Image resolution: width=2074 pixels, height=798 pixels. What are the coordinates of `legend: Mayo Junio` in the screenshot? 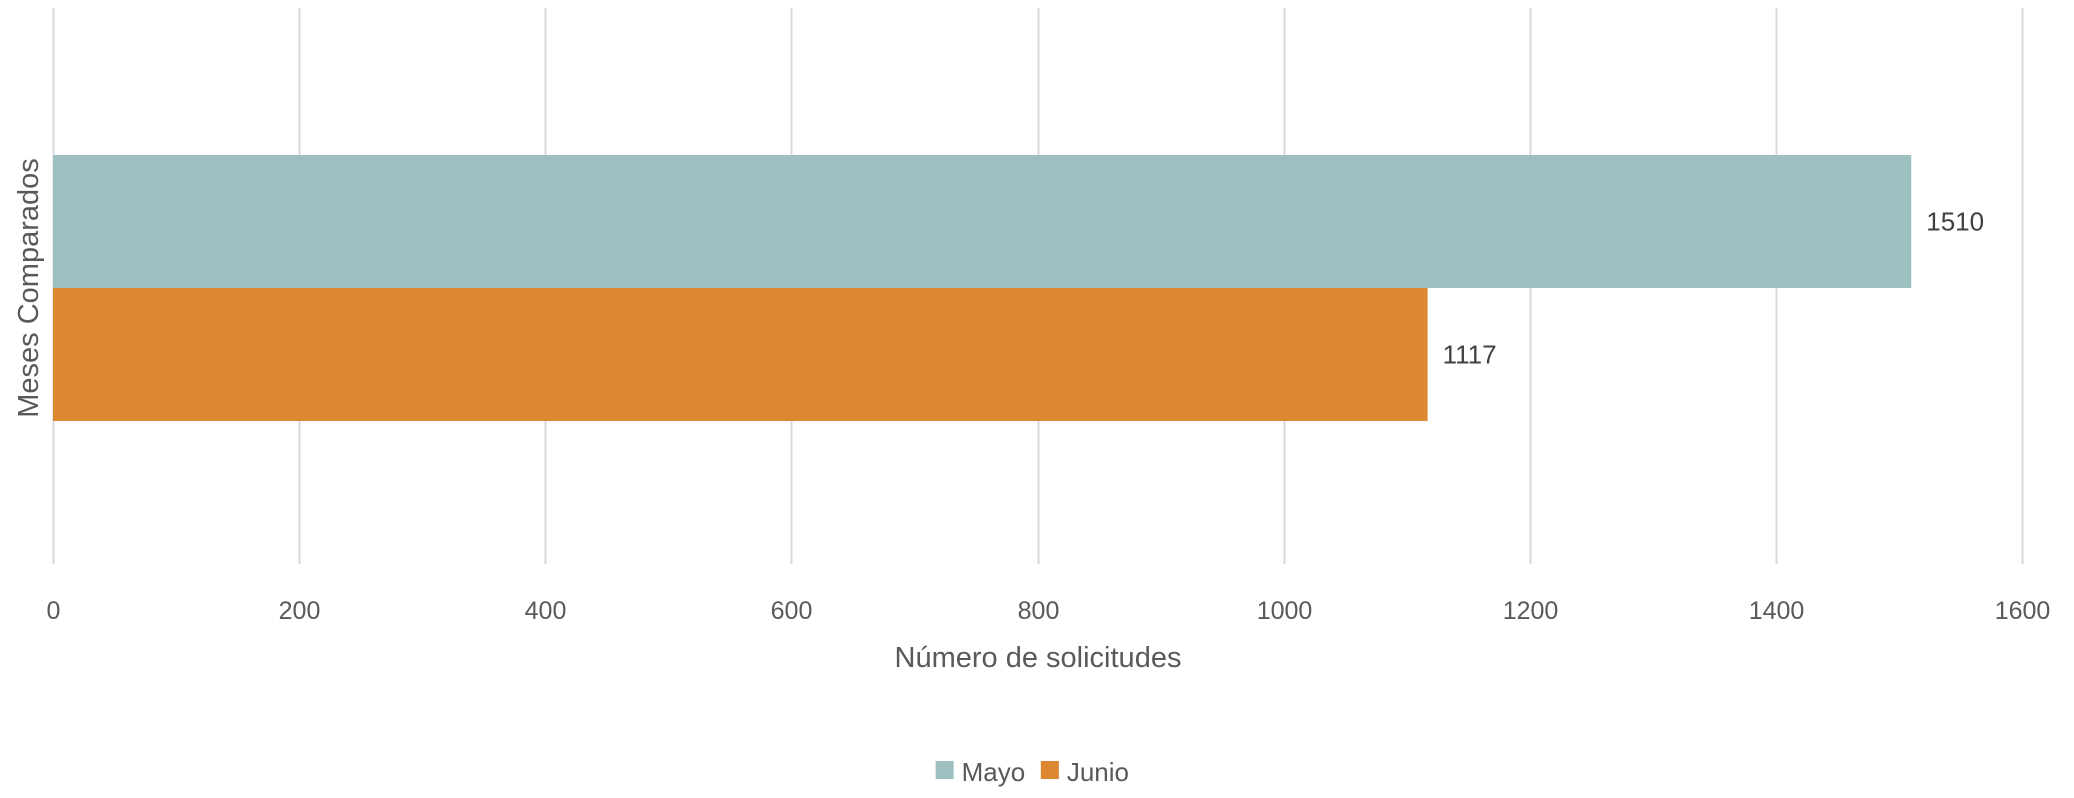 It's located at (1032, 772).